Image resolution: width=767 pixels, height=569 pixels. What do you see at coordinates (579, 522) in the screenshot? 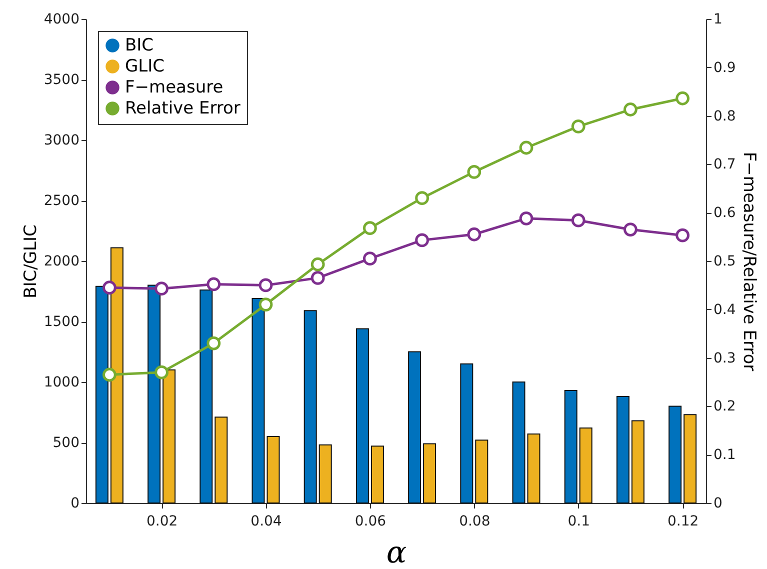
I see `x-tick-label: 0.1` at bounding box center [579, 522].